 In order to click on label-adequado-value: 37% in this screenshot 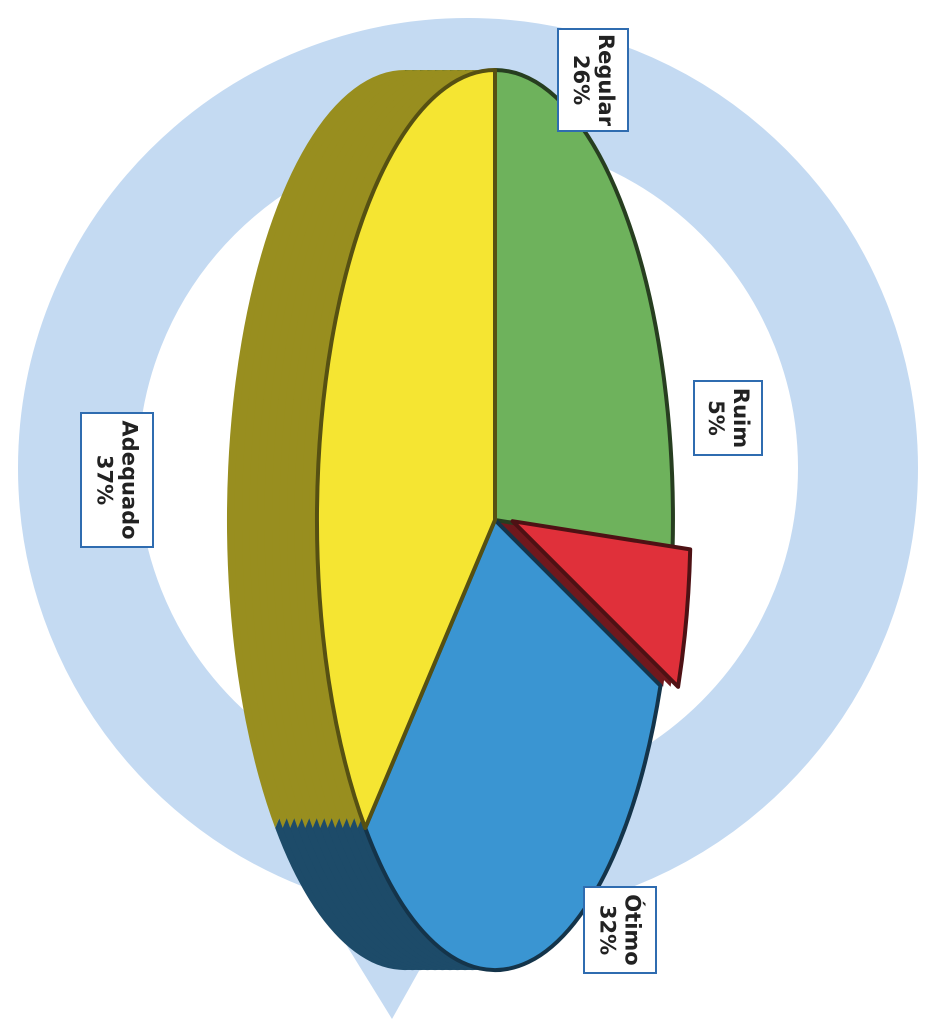, I will do `click(105, 480)`.